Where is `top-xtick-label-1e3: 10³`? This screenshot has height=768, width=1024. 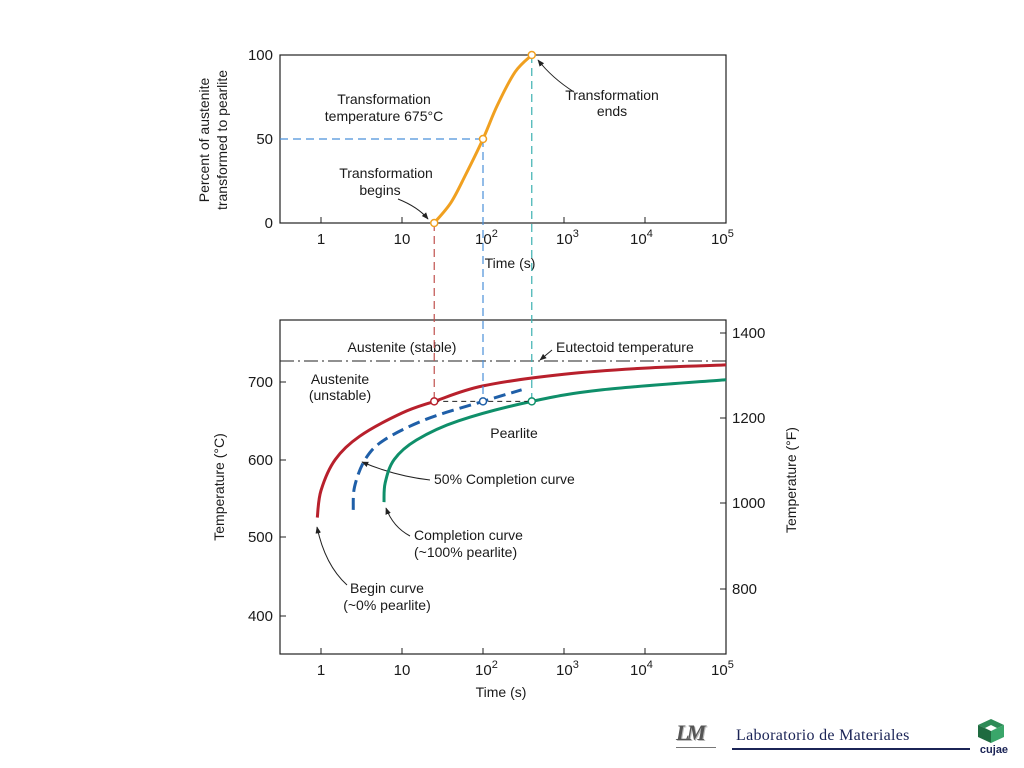 top-xtick-label-1e3: 10³ is located at coordinates (567, 238).